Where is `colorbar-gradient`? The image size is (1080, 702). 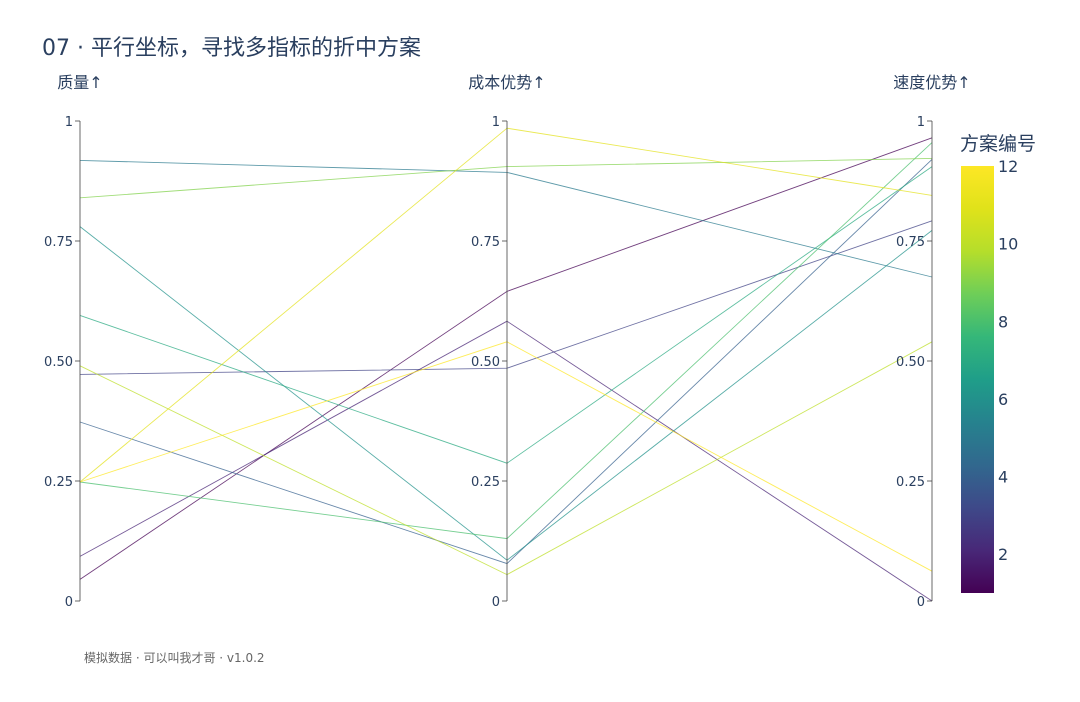 colorbar-gradient is located at coordinates (977, 379).